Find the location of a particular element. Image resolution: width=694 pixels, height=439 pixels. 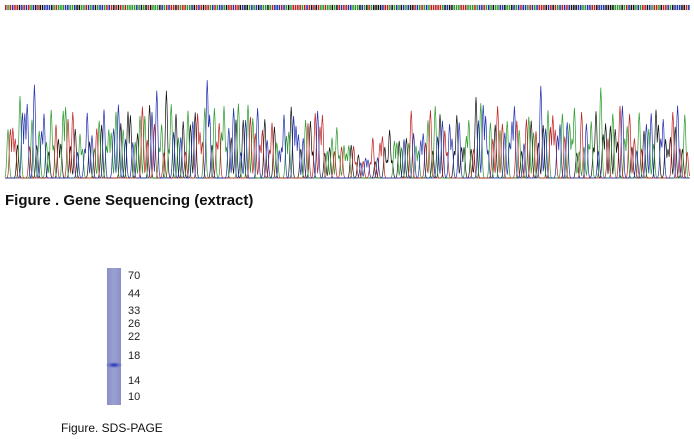

marker-label: 70 is located at coordinates (134, 276).